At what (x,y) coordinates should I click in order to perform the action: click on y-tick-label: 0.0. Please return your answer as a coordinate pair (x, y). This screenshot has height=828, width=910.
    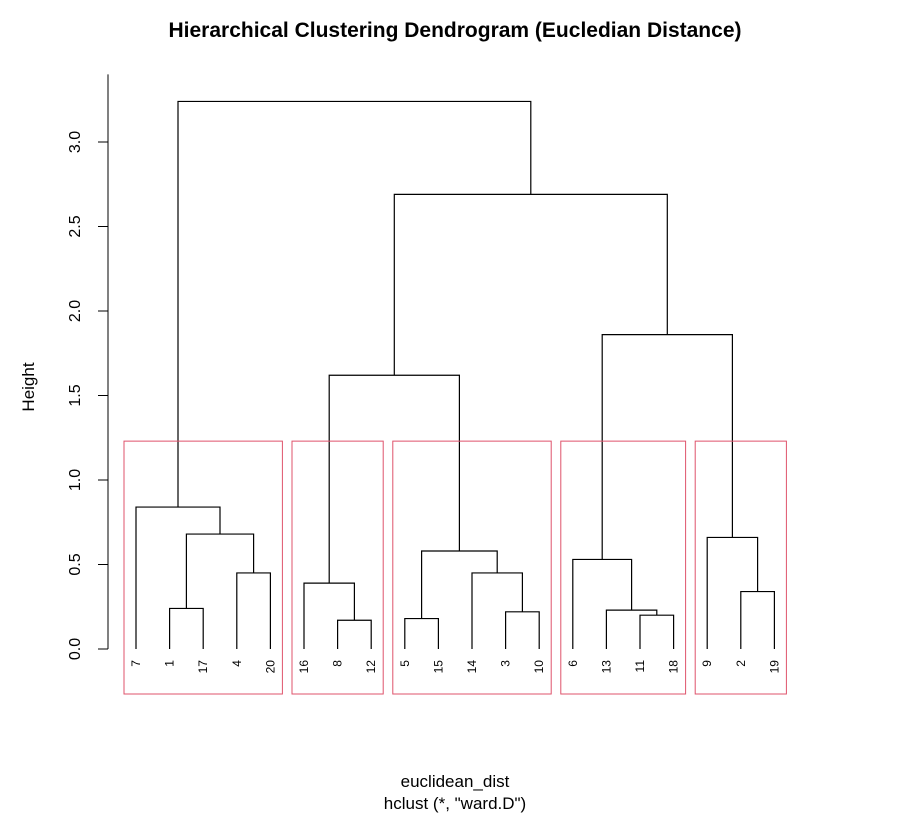
    Looking at the image, I should click on (75, 649).